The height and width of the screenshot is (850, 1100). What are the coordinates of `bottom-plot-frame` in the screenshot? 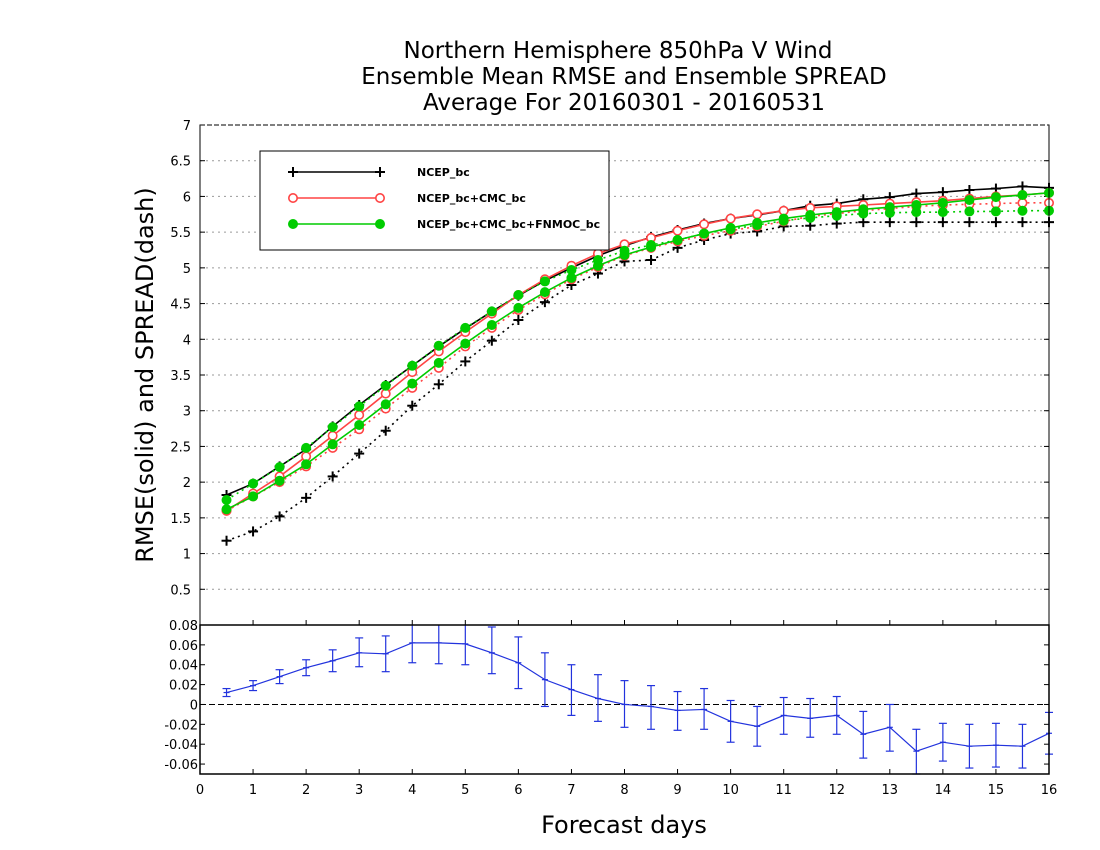 It's located at (624, 699).